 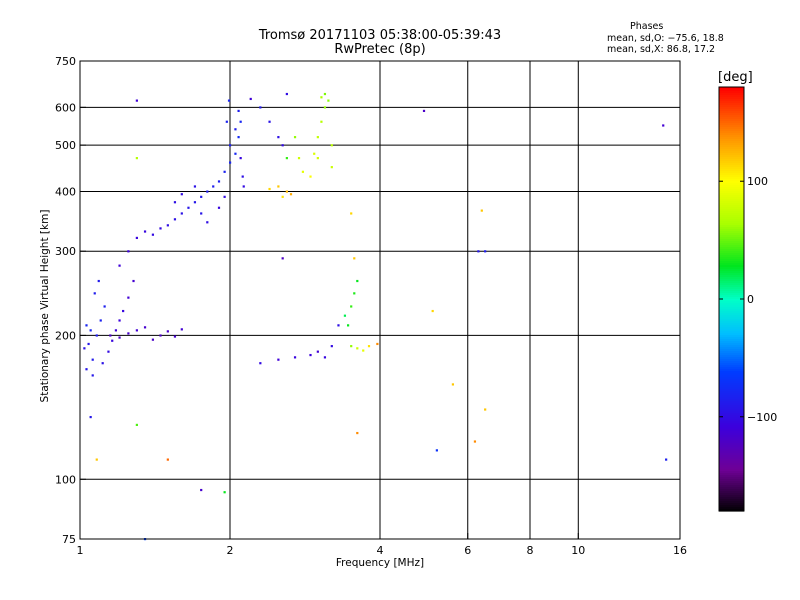 I want to click on colorbar-tick-label: 0, so click(x=750, y=299).